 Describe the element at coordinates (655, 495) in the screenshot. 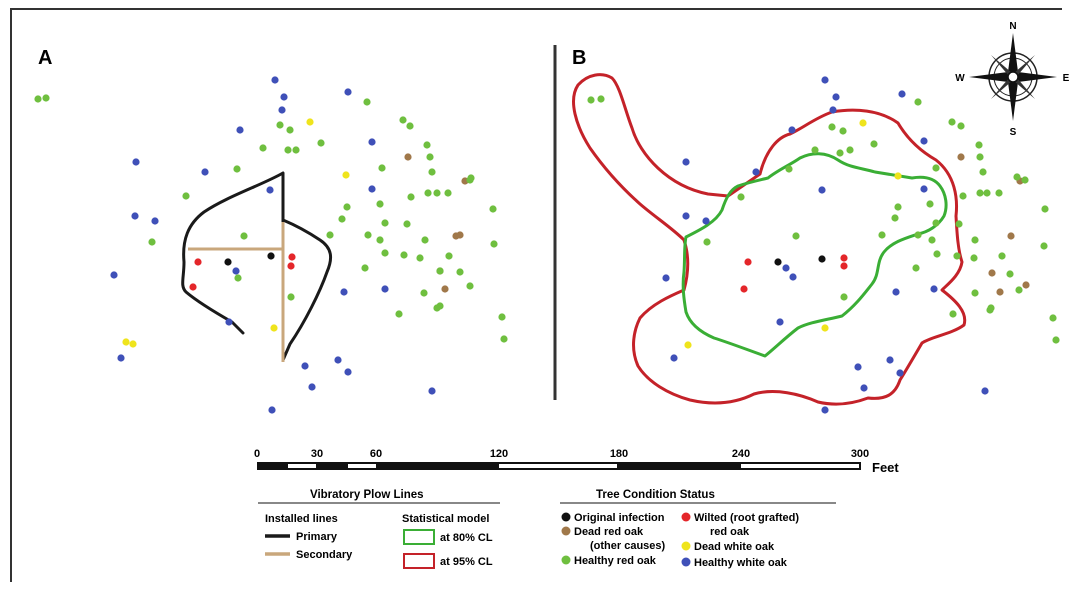

I see `legend-tree-title: Tree Condition Status` at that location.